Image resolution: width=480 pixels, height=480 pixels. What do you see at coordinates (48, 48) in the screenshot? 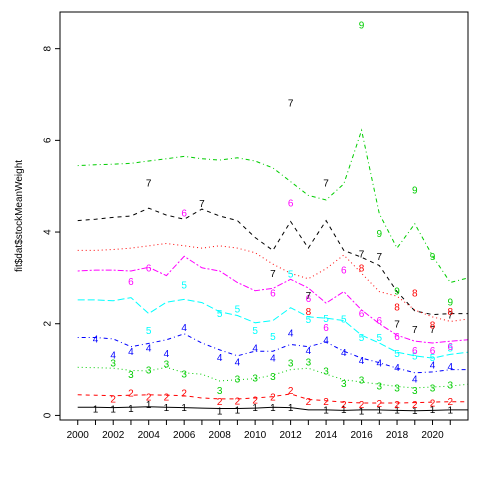
I see `y-tick-label: 8` at bounding box center [48, 48].